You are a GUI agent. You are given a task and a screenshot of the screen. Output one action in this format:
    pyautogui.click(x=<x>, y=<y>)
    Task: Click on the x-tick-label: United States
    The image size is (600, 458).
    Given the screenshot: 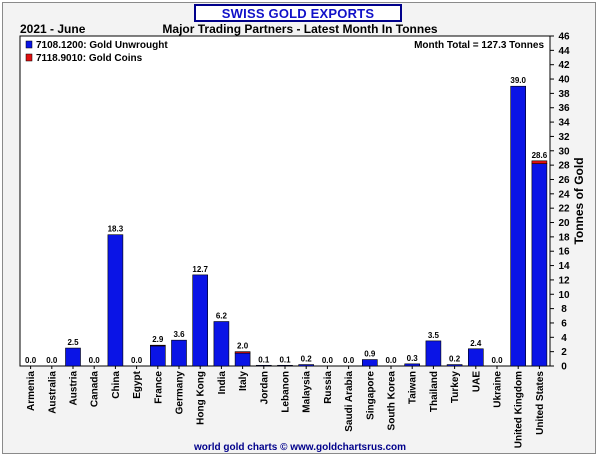 What is the action you would take?
    pyautogui.click(x=540, y=403)
    